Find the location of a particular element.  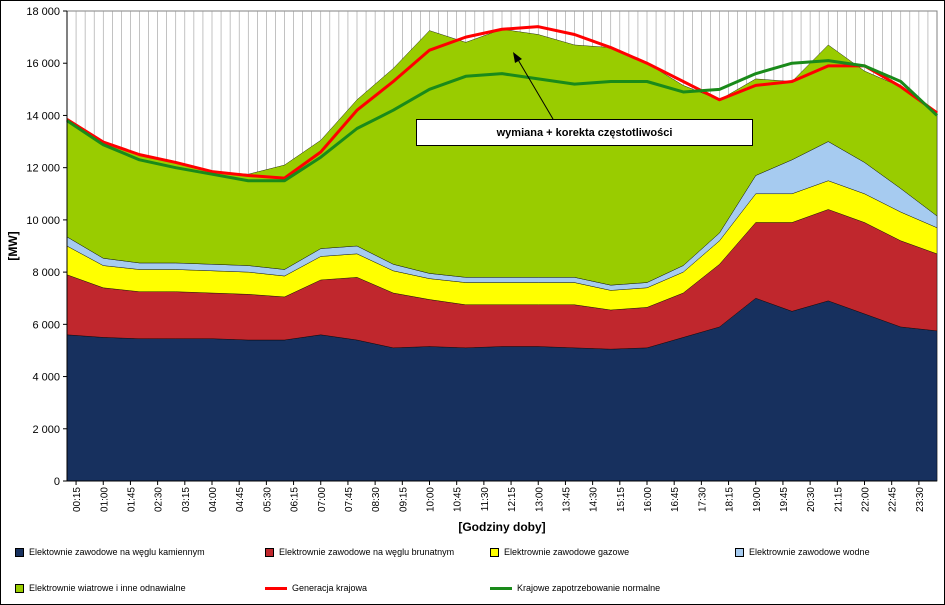

x-tick-label: 23:30 is located at coordinates (920, 499).